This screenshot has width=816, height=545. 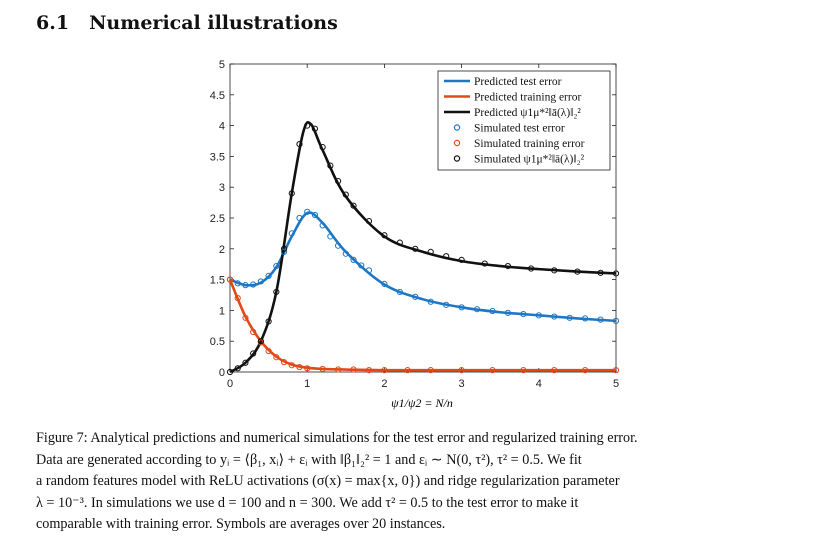 I want to click on y-tick-label: 3.5, so click(x=217, y=157).